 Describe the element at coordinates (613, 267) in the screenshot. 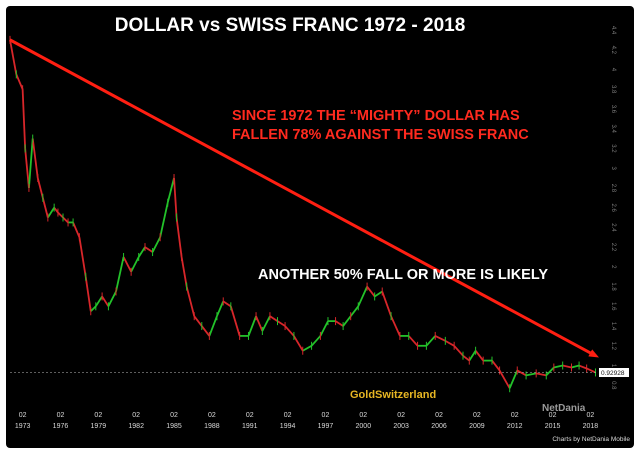

I see `y-tick-label: 2` at that location.